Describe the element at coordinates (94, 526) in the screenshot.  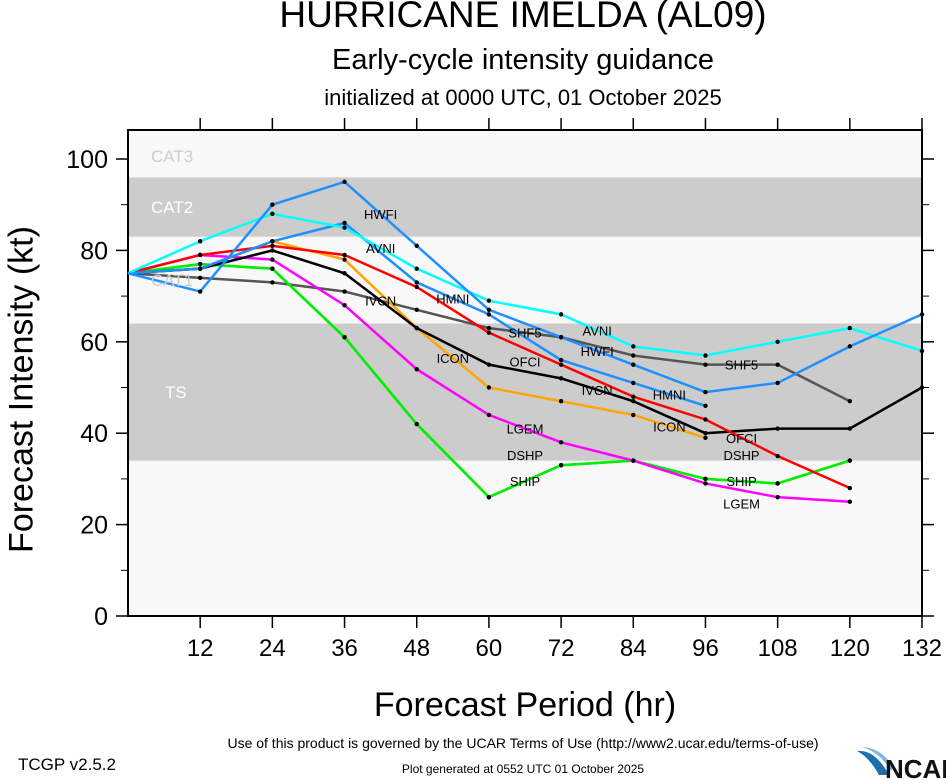
I see `y-tick-label: 20` at that location.